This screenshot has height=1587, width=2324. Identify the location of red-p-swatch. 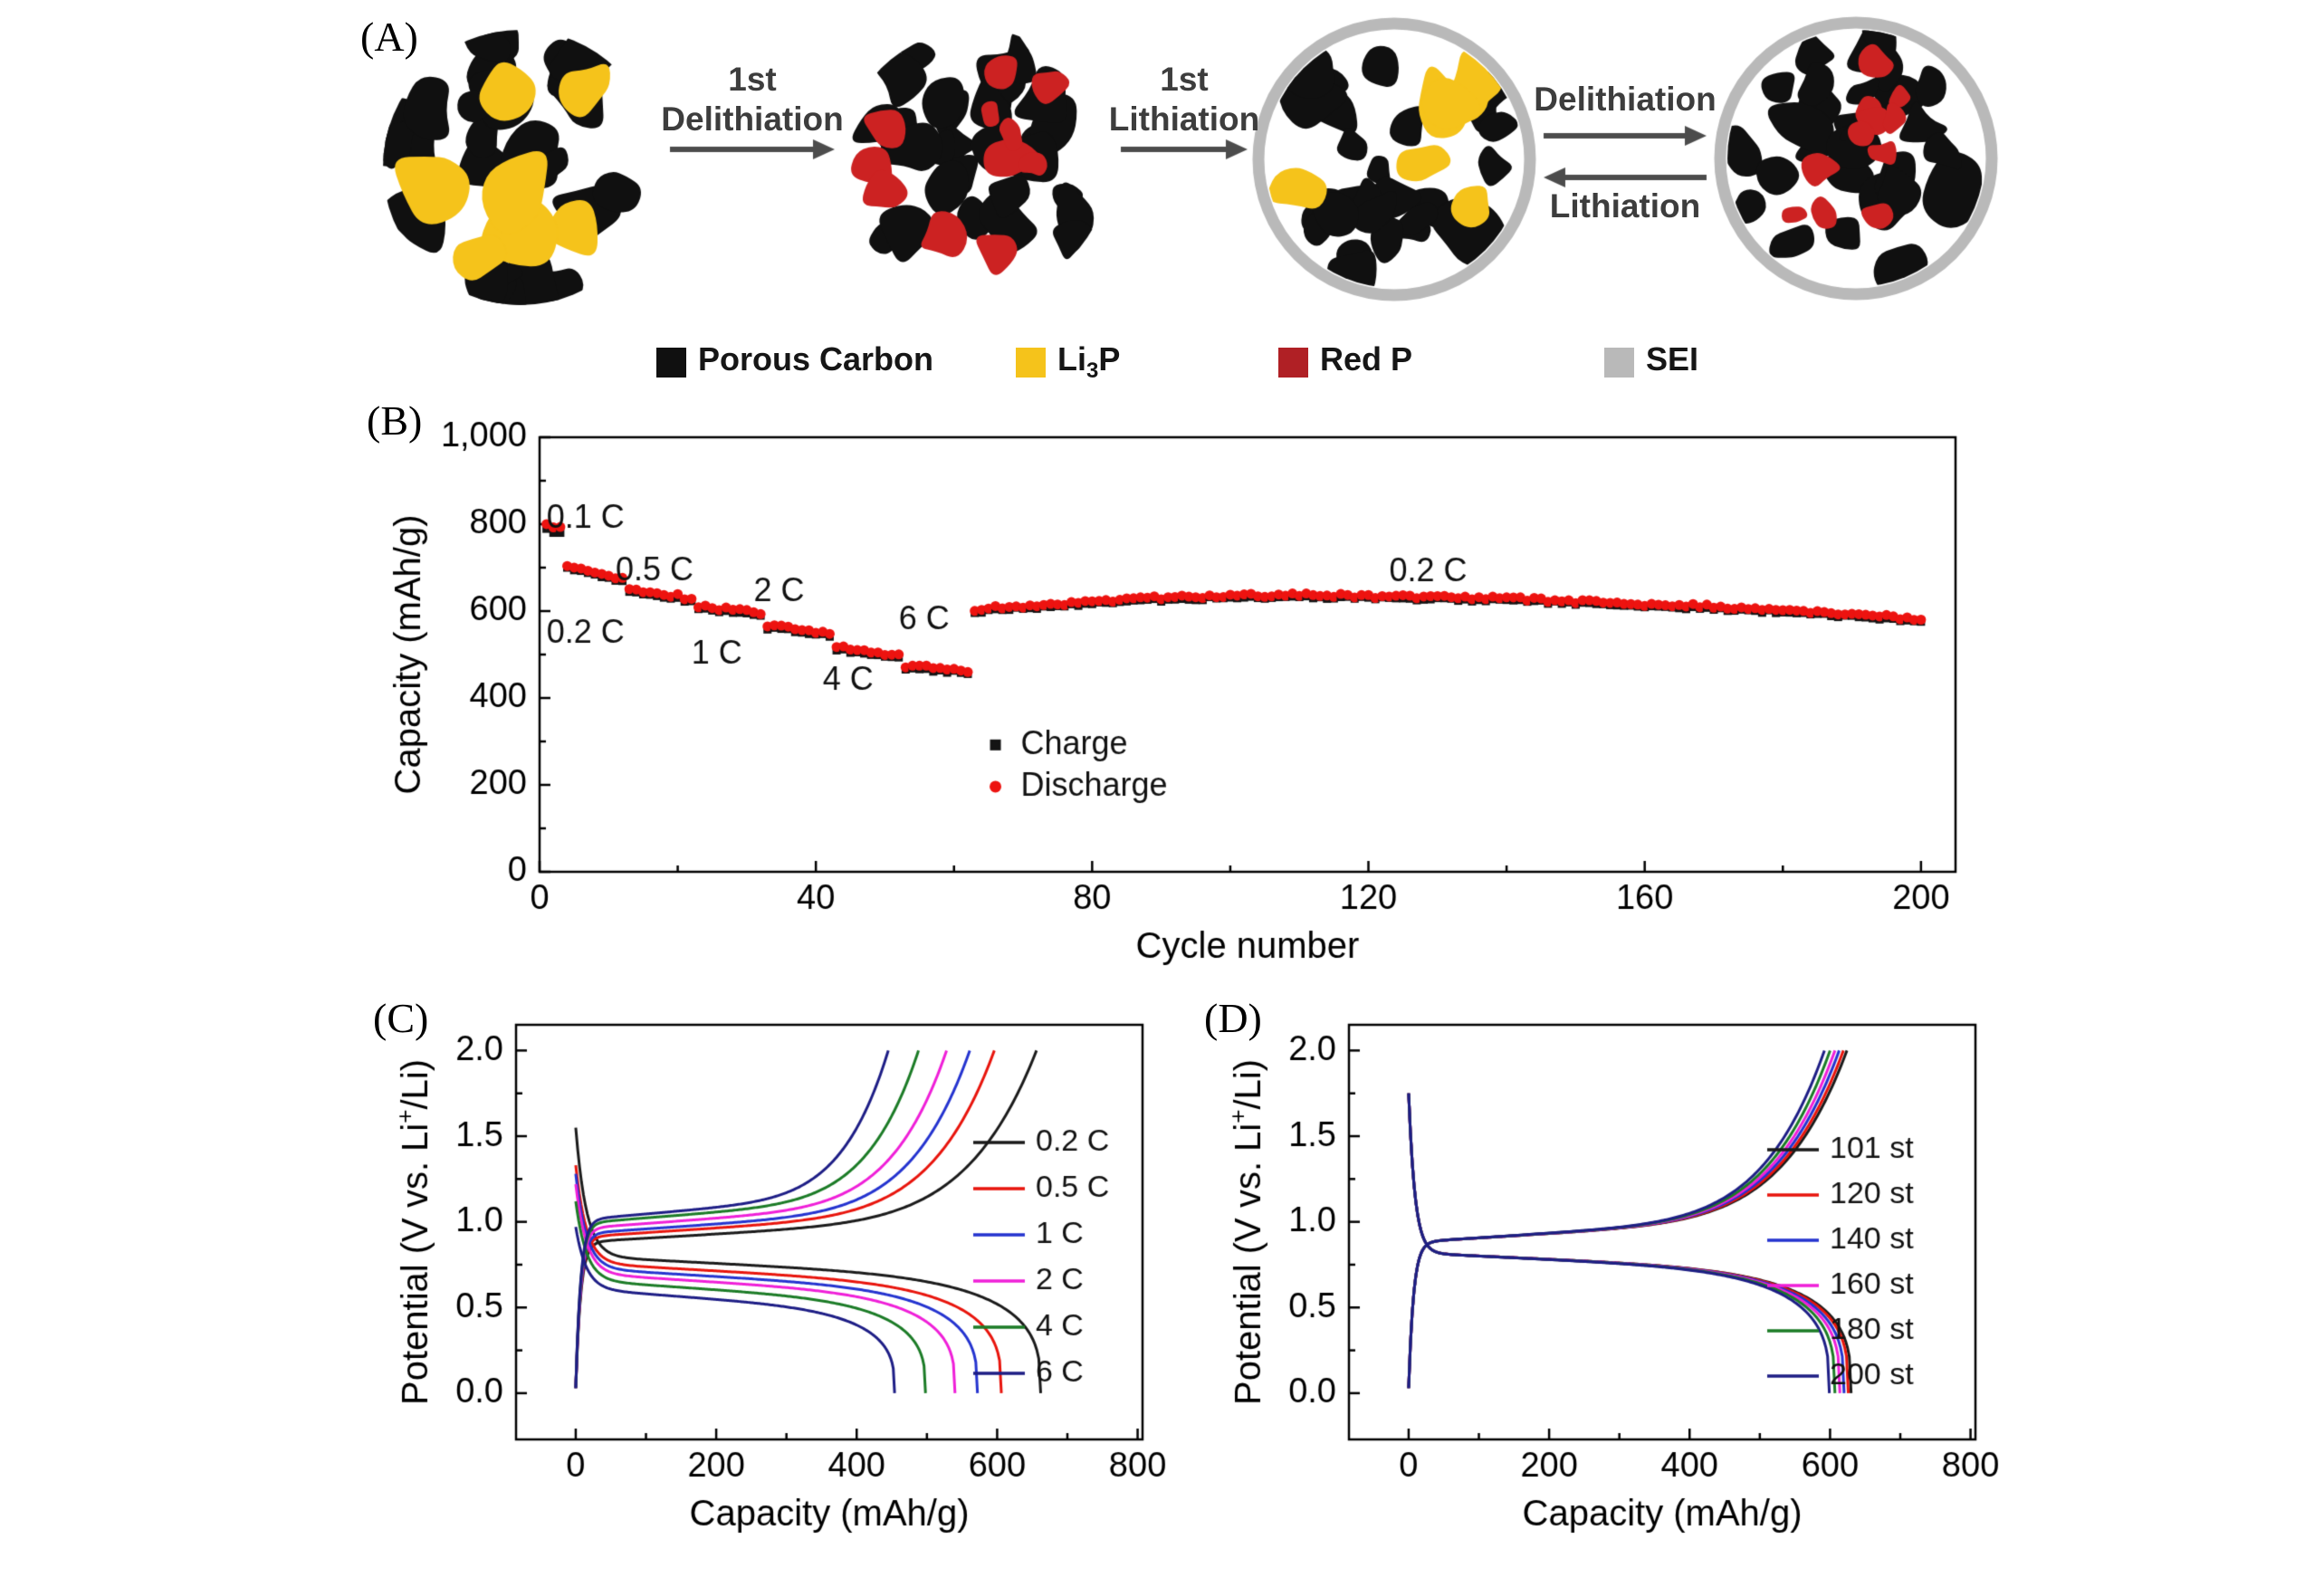
(1293, 362).